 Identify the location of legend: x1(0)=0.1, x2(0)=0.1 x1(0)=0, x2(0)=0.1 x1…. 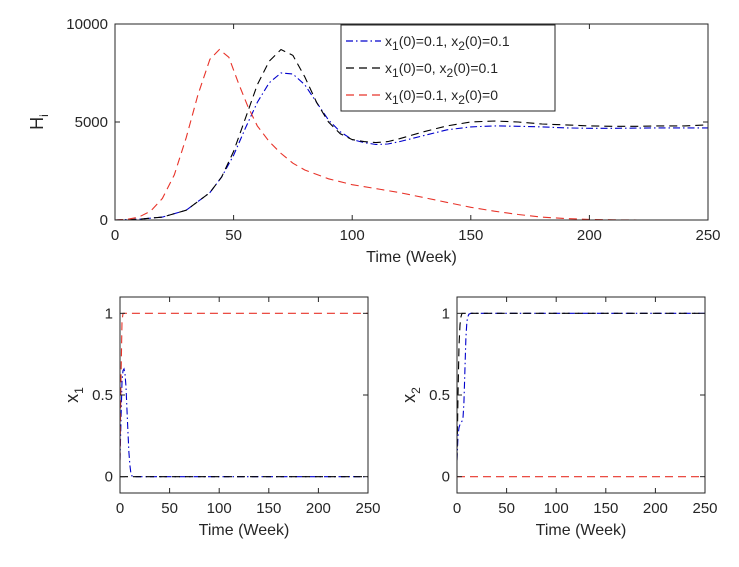
(448, 68).